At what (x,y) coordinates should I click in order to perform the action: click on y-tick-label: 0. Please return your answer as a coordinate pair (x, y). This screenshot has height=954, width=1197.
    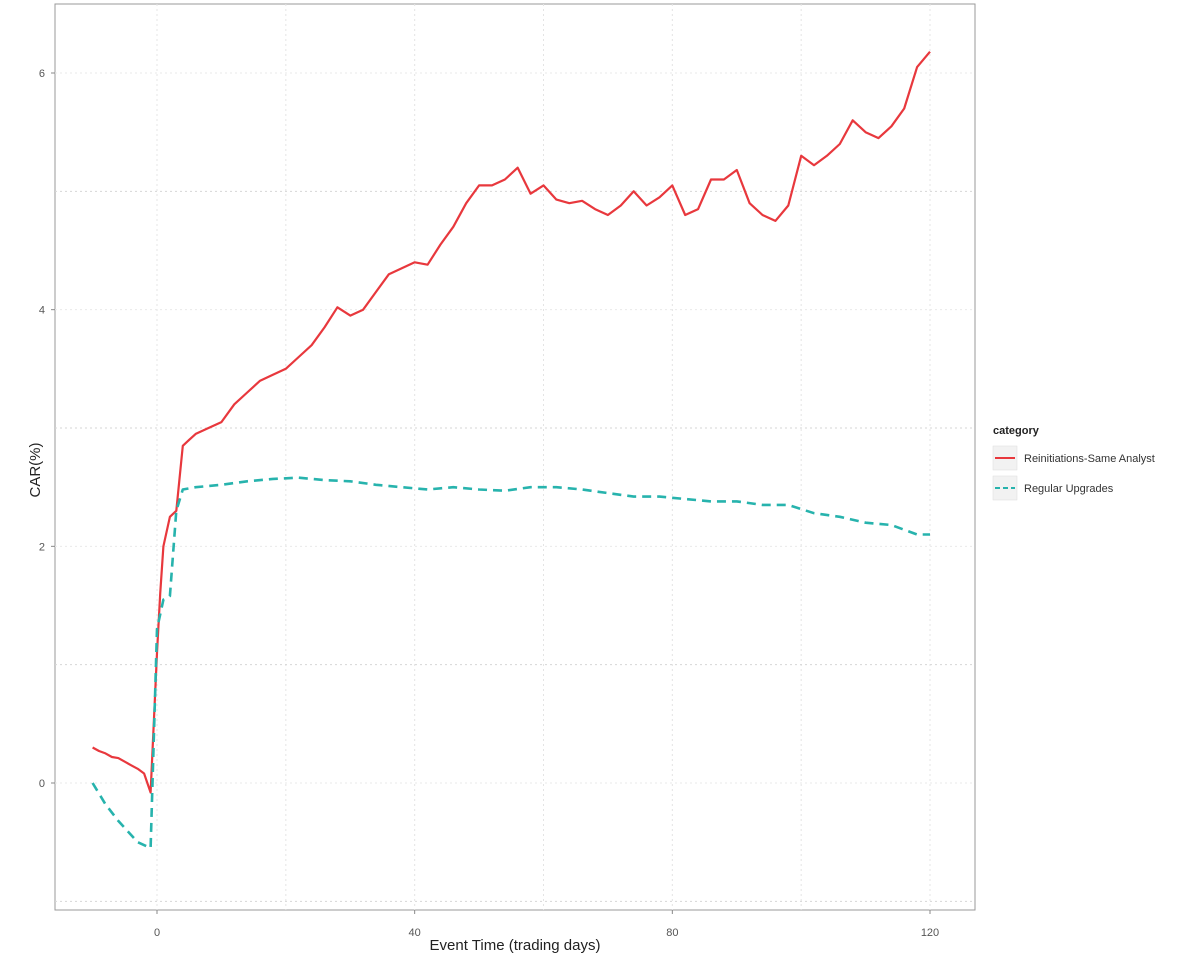
    Looking at the image, I should click on (42, 784).